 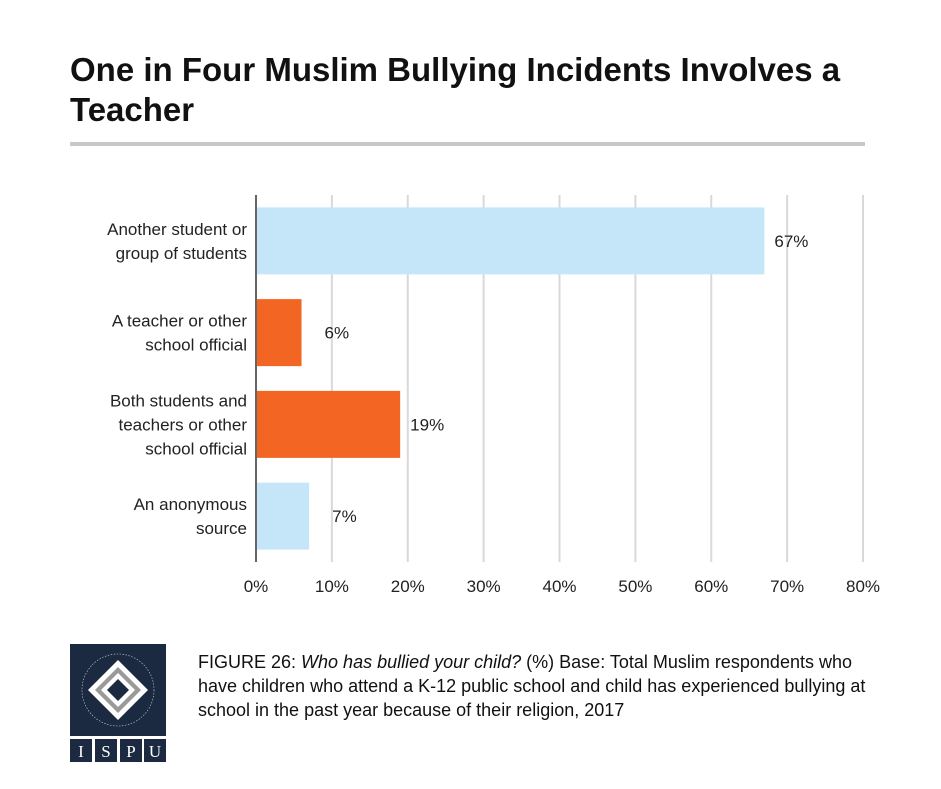 I want to click on x-tick-label: 10%, so click(x=332, y=586).